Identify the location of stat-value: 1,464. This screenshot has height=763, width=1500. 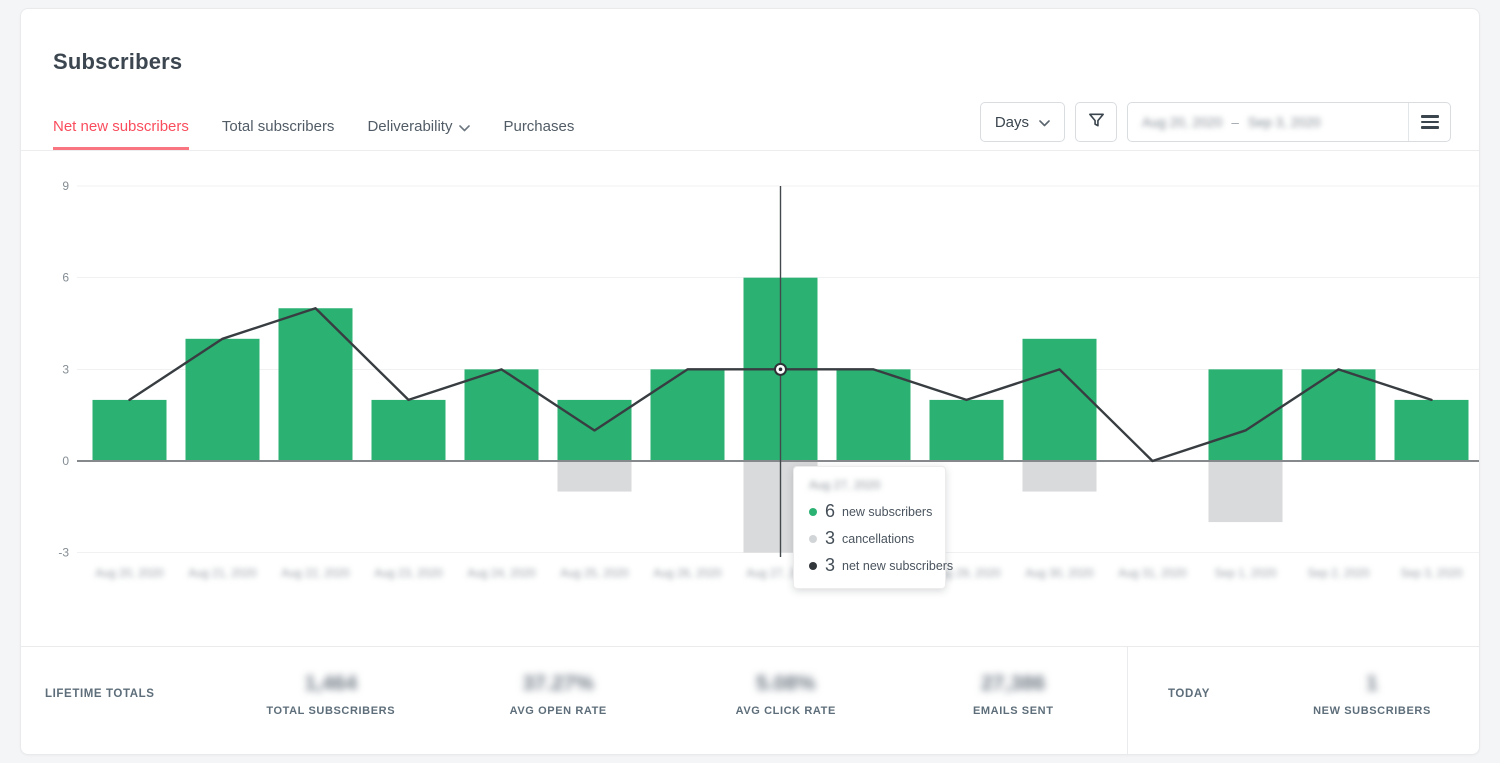
(331, 683).